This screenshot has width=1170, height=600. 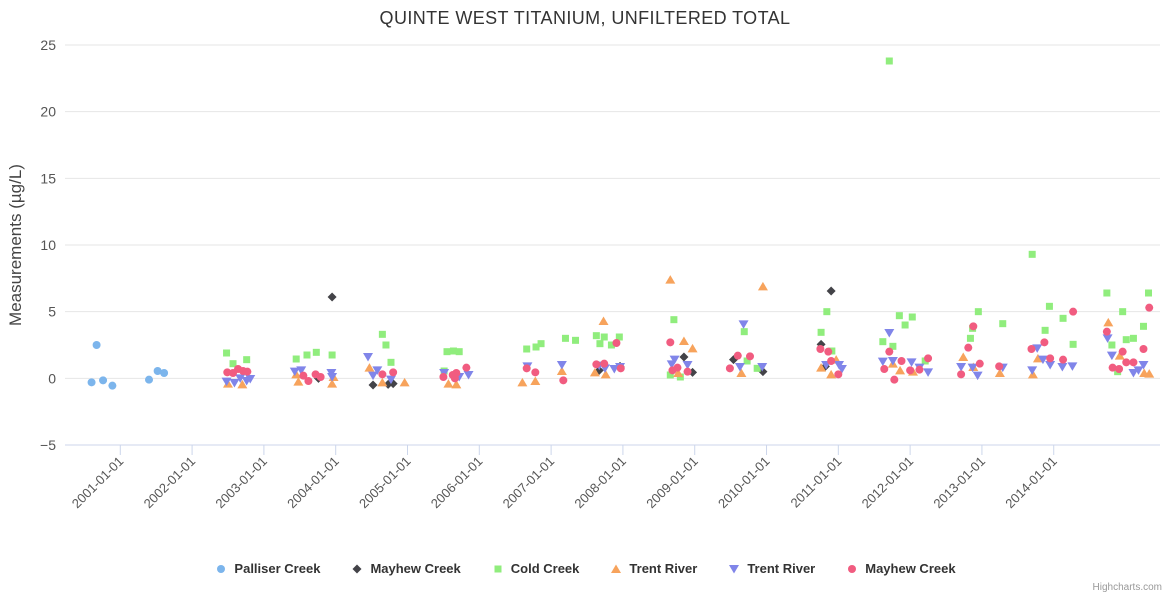 I want to click on highcharts-credits: Highcharts.com, so click(x=1127, y=587).